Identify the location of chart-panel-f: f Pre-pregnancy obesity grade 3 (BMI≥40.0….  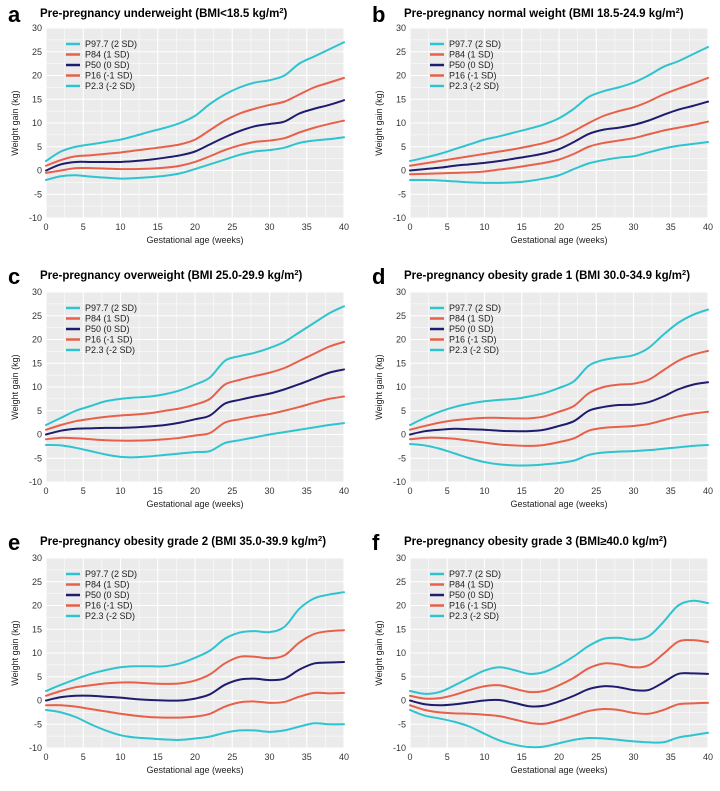
(542, 652).